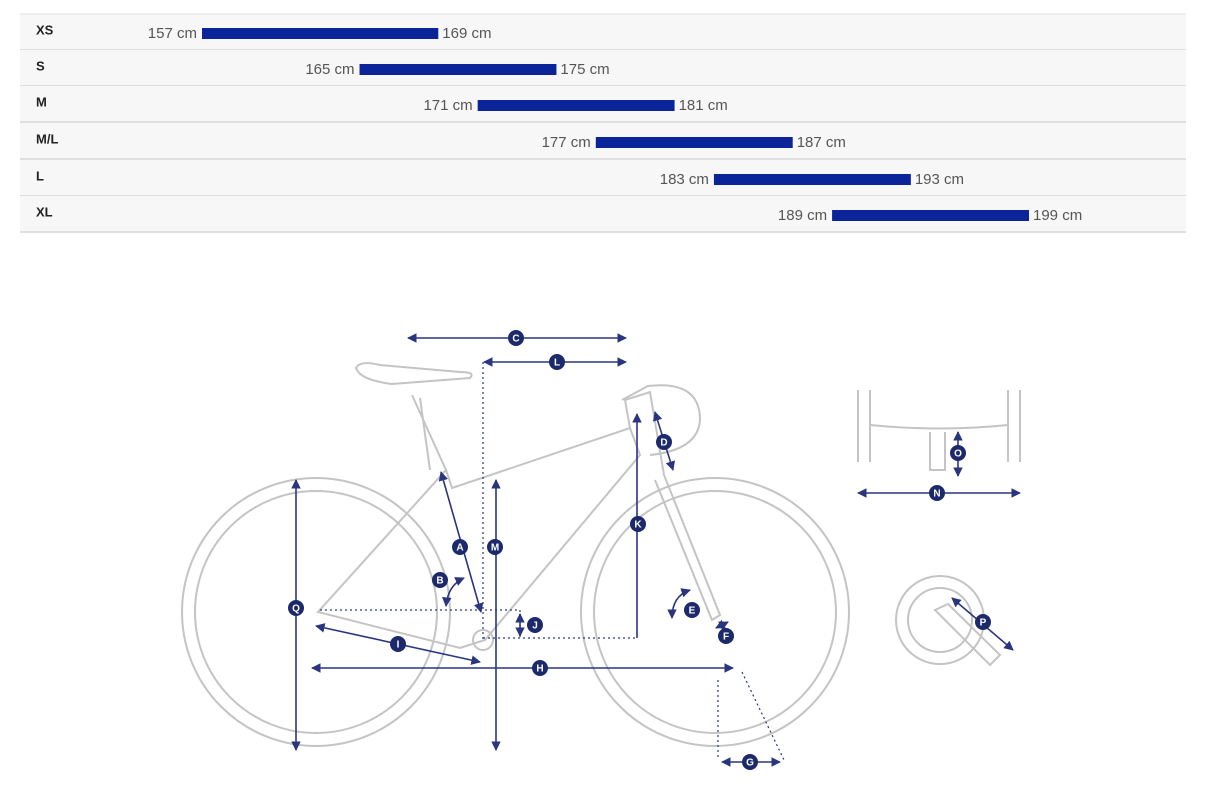 The width and height of the screenshot is (1205, 800). Describe the element at coordinates (40, 65) in the screenshot. I see `size-label: S` at that location.